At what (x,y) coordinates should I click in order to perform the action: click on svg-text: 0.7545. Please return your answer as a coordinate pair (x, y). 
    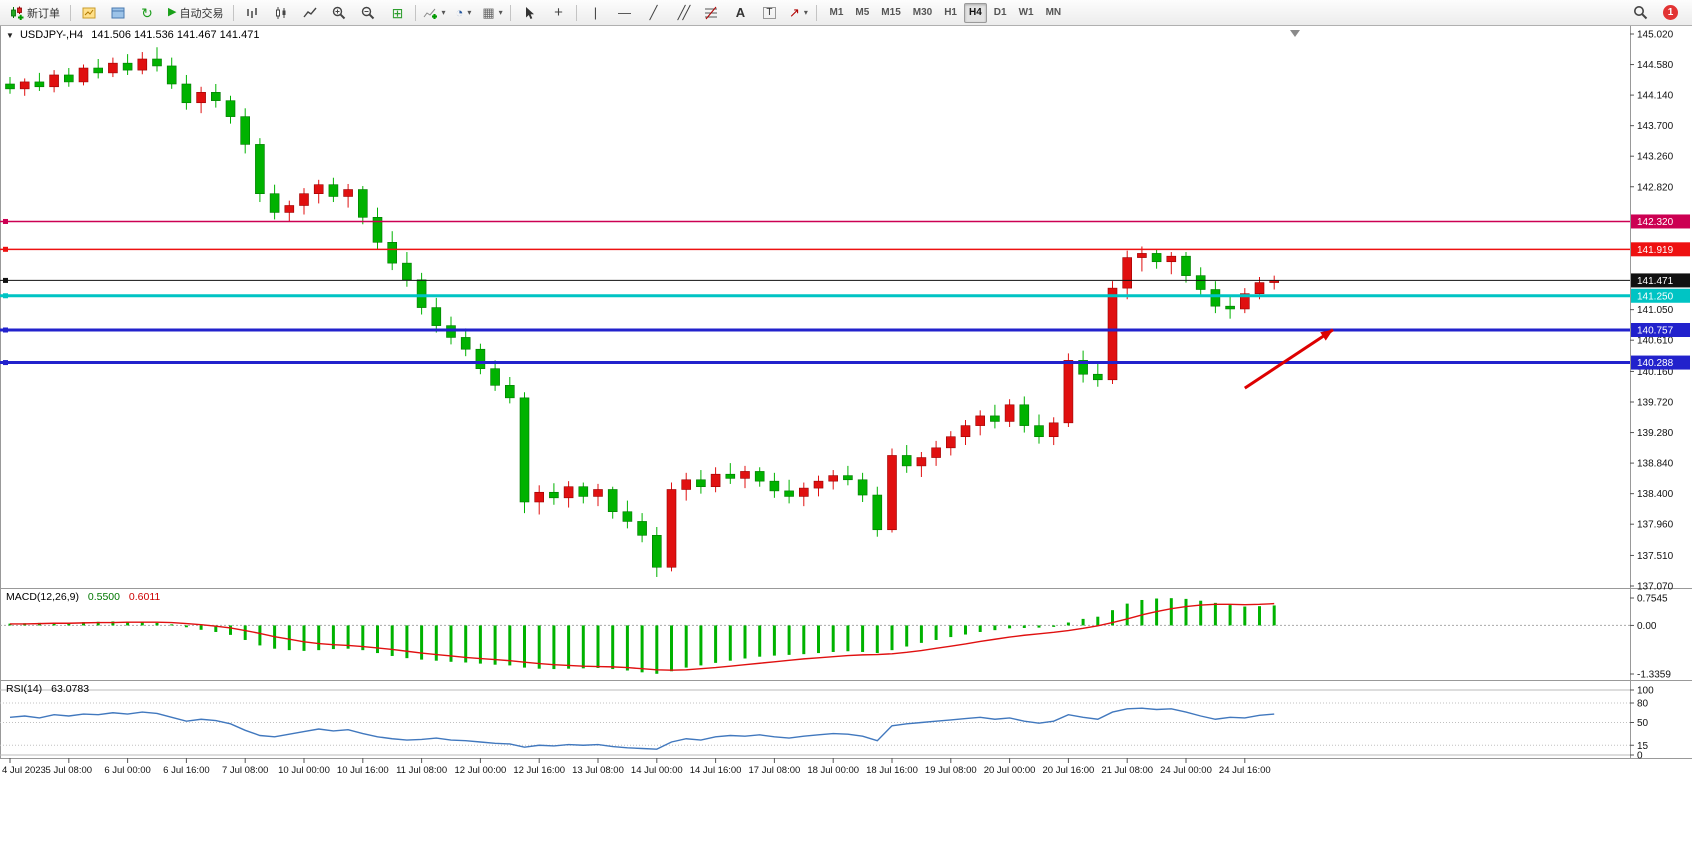
    Looking at the image, I should click on (1652, 599).